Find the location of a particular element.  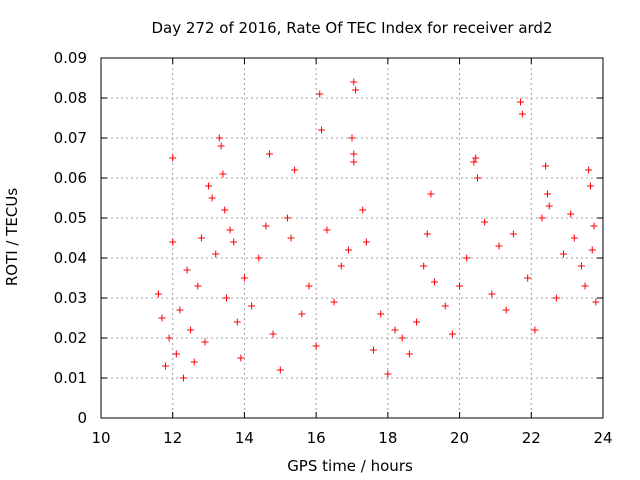

y-tick-label: 0.07 is located at coordinates (70, 138).